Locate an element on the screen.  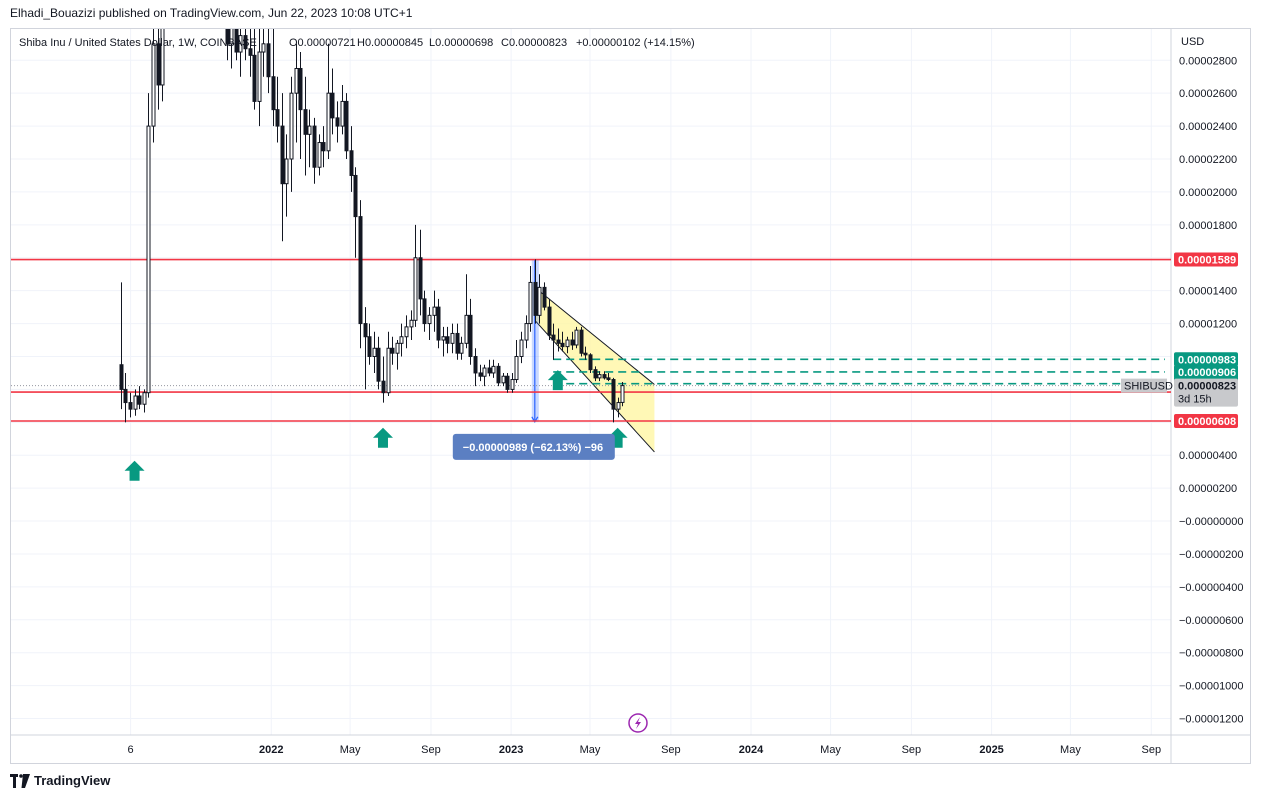
legend-open: O0.00000721 is located at coordinates (322, 43).